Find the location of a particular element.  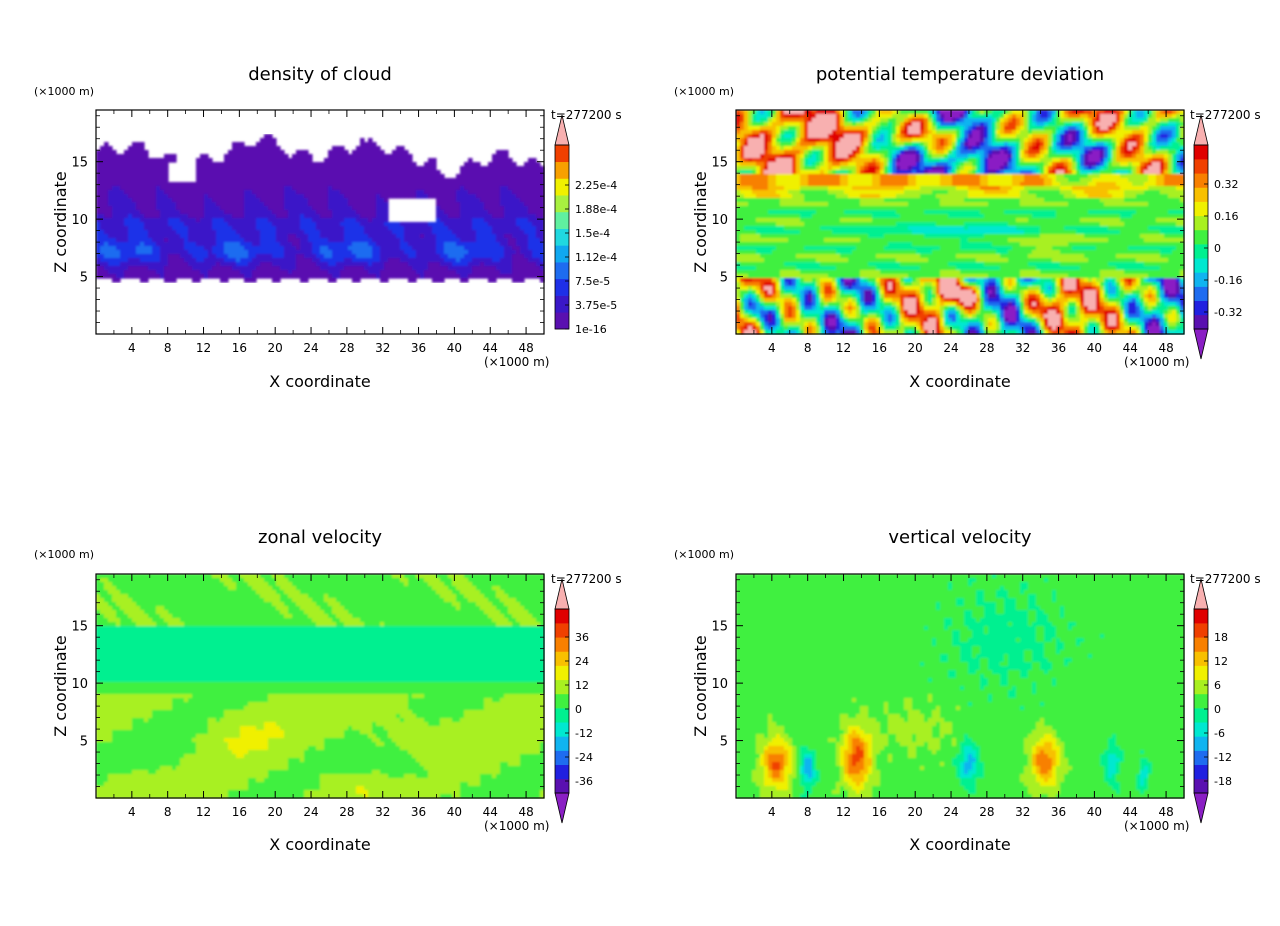

colorbar-label: 1.5e-4 is located at coordinates (592, 233).